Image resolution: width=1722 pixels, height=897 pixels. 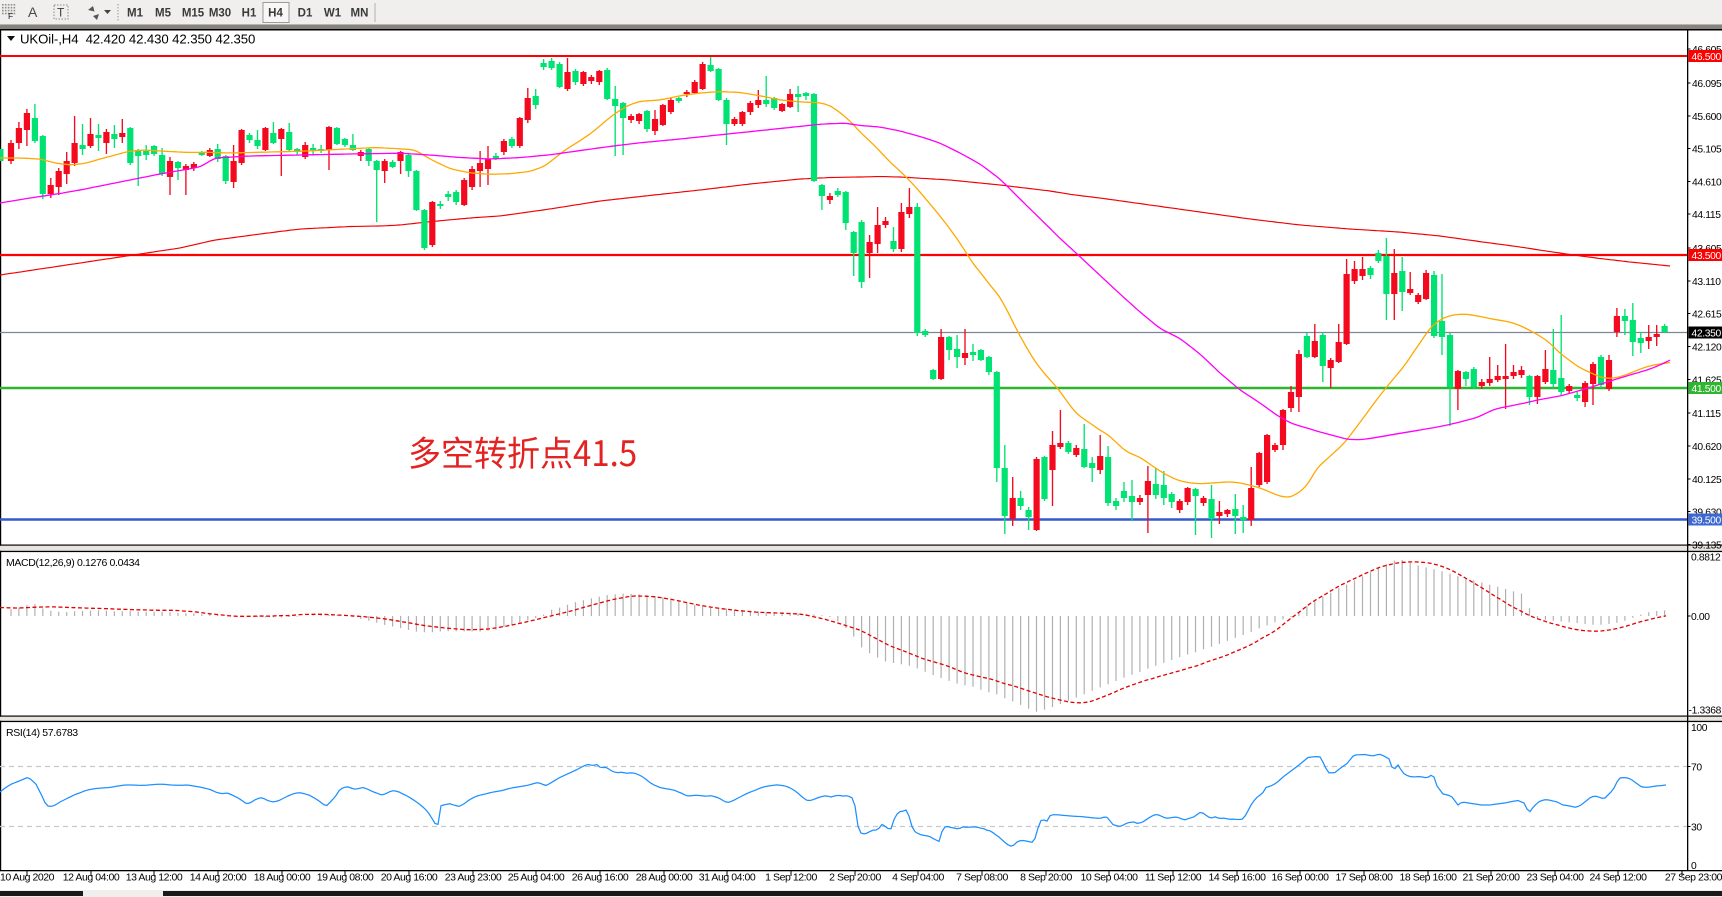 What do you see at coordinates (275, 14) in the screenshot?
I see `svg-text: H4` at bounding box center [275, 14].